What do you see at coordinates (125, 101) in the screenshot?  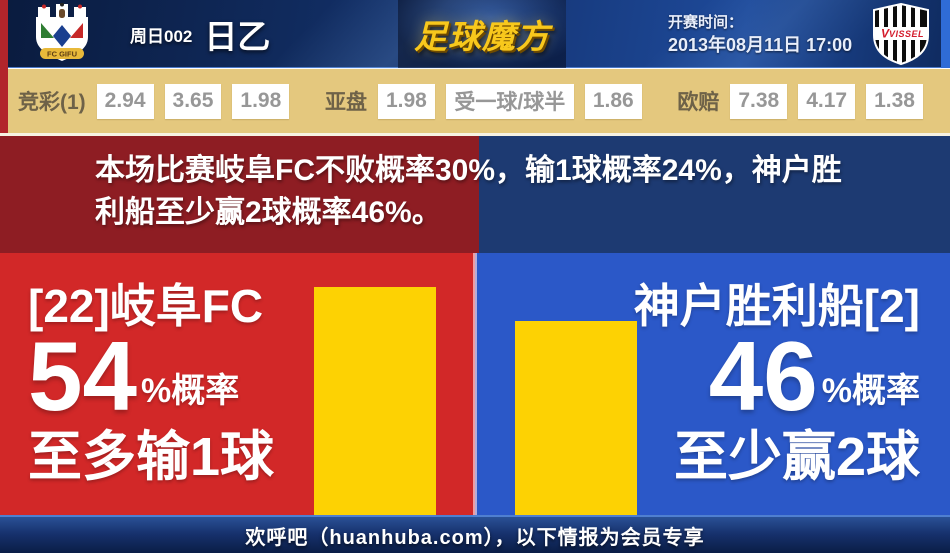 I see `jingcai-odds-home: 2.94` at bounding box center [125, 101].